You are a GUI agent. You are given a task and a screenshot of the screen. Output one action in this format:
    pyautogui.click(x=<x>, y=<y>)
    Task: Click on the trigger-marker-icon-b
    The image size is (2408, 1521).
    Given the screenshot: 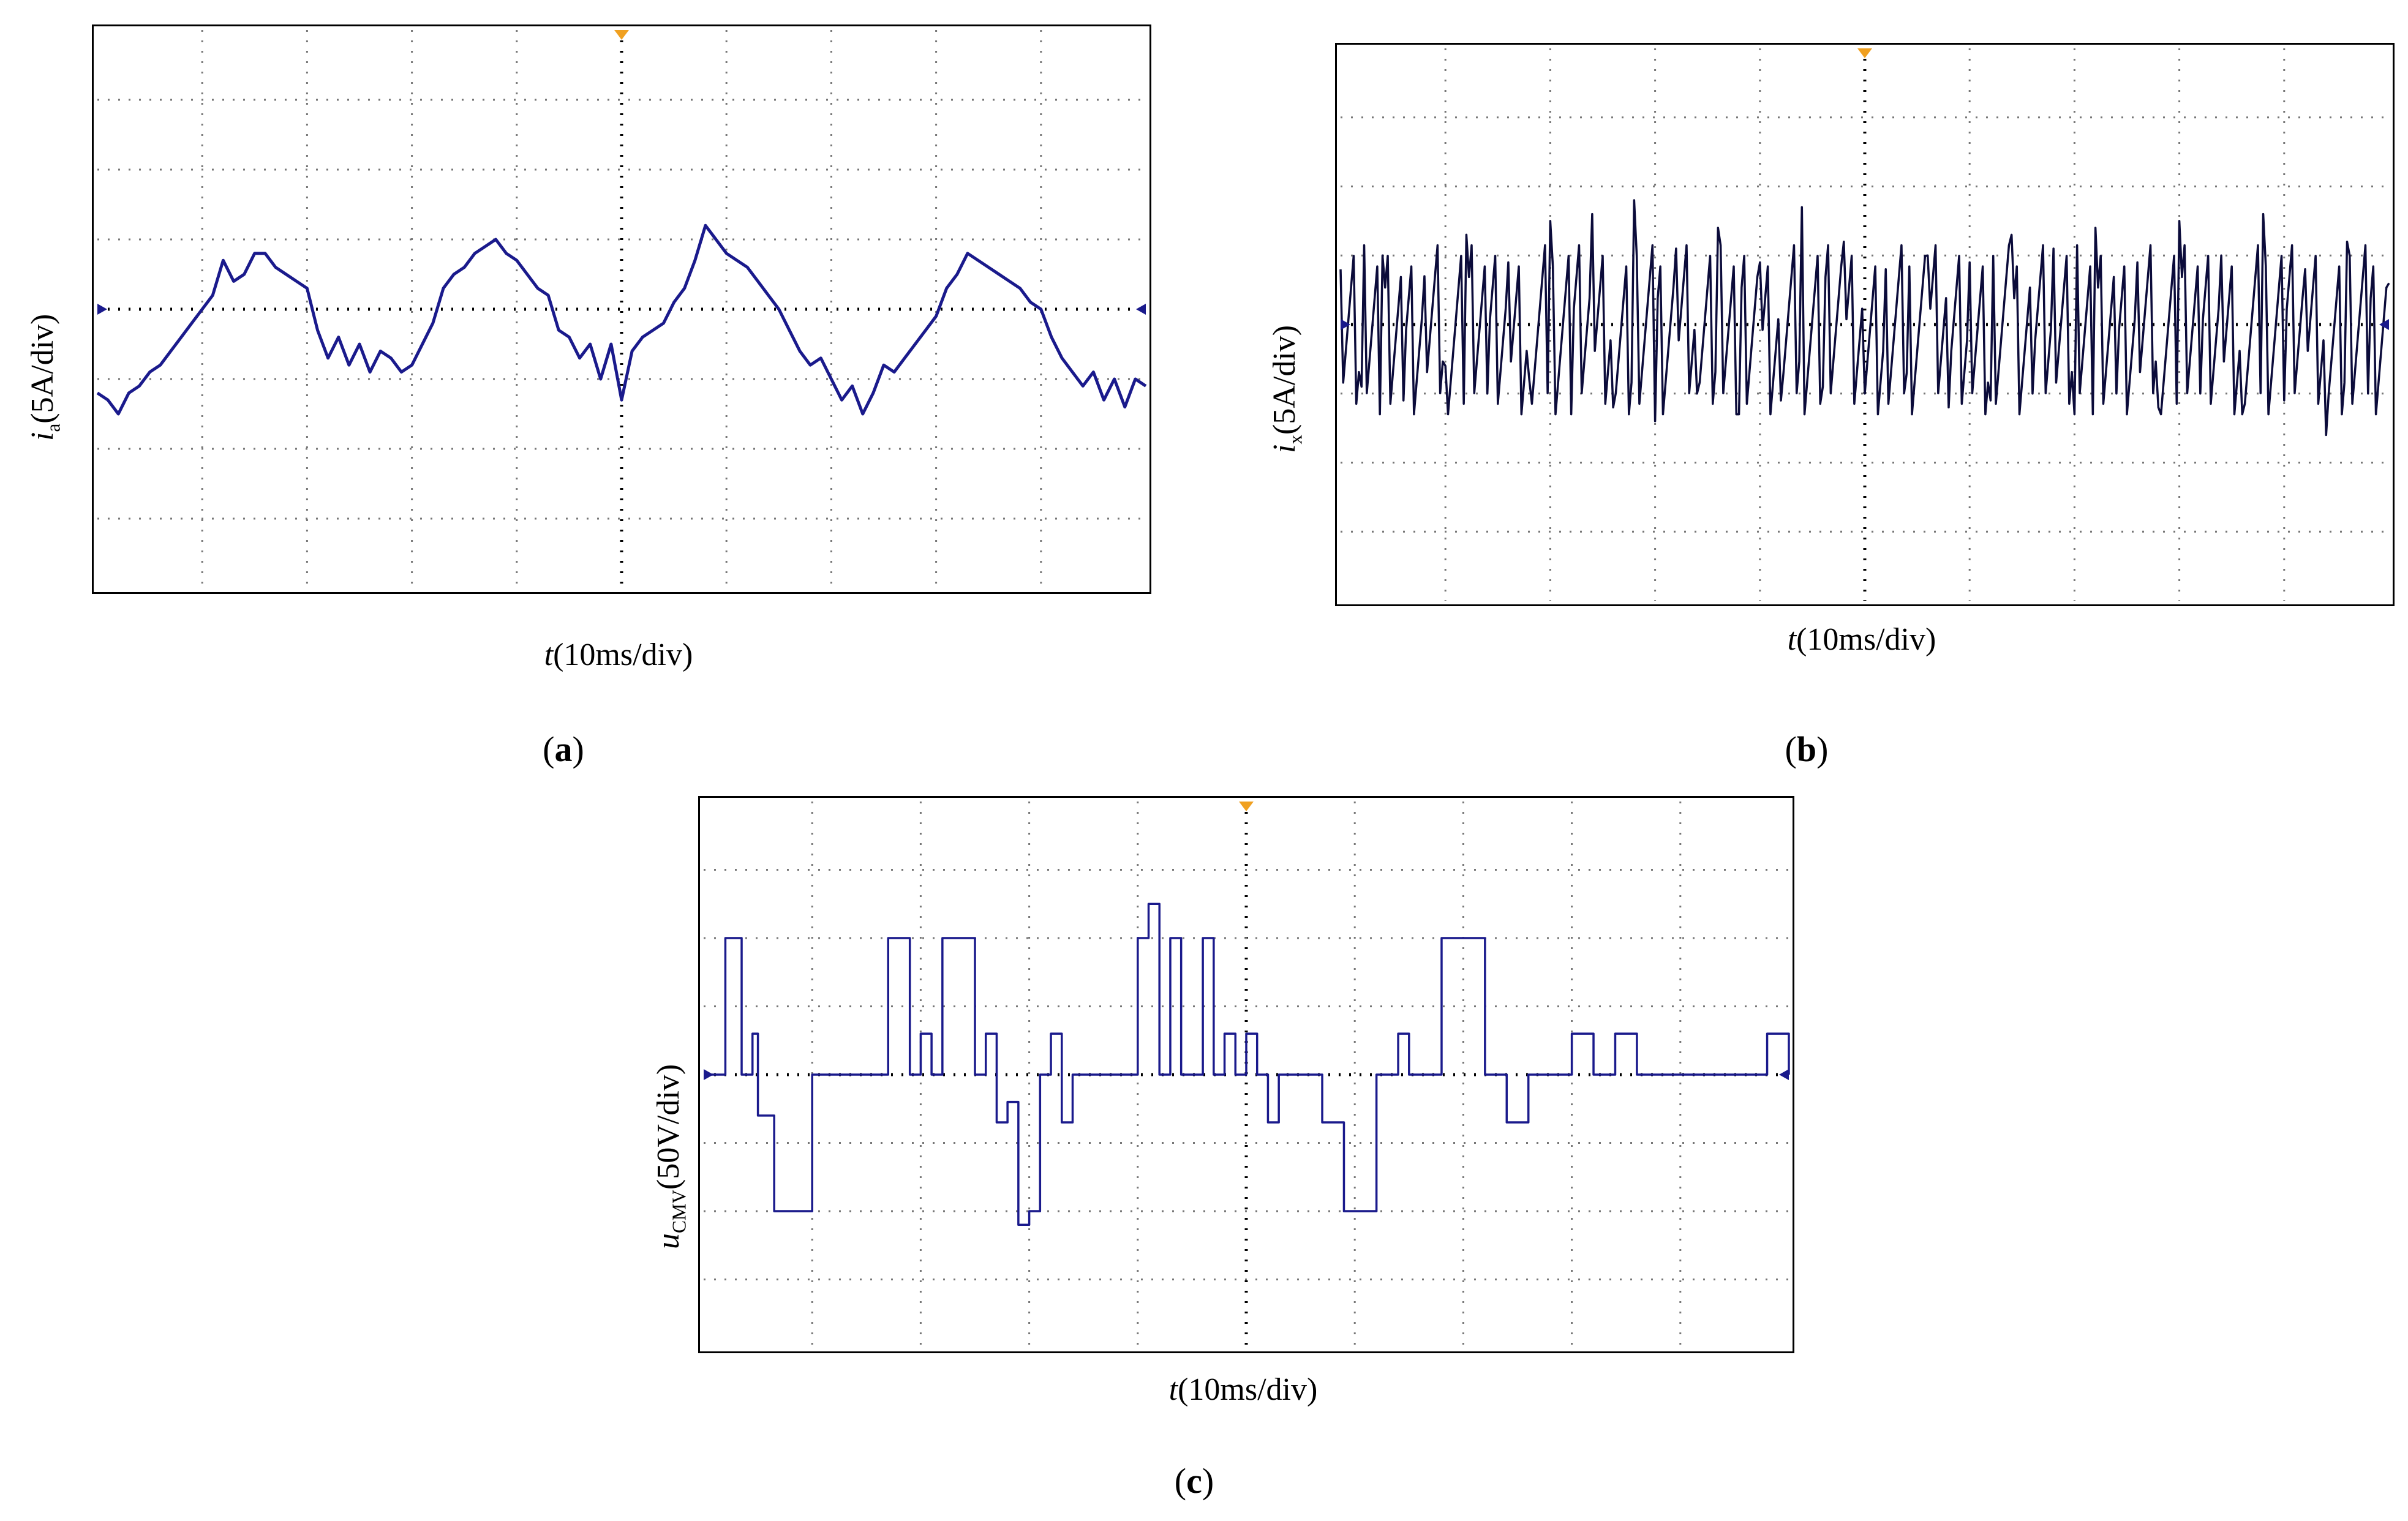 What is the action you would take?
    pyautogui.click(x=1864, y=53)
    